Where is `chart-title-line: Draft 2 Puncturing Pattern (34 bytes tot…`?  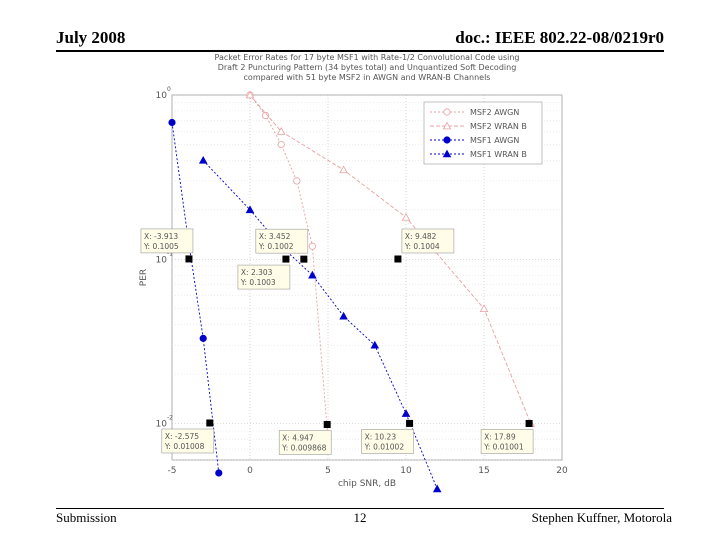
chart-title-line: Draft 2 Puncturing Pattern (34 bytes tot… is located at coordinates (367, 67).